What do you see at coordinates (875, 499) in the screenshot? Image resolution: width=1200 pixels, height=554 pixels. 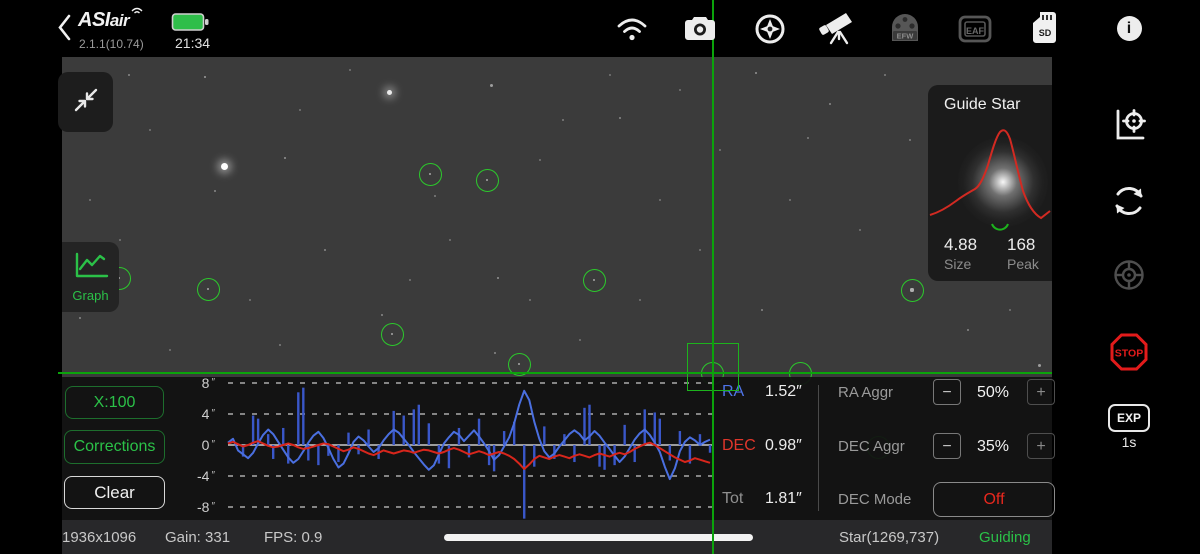 I see `dec-mode-label: DEC Mode` at bounding box center [875, 499].